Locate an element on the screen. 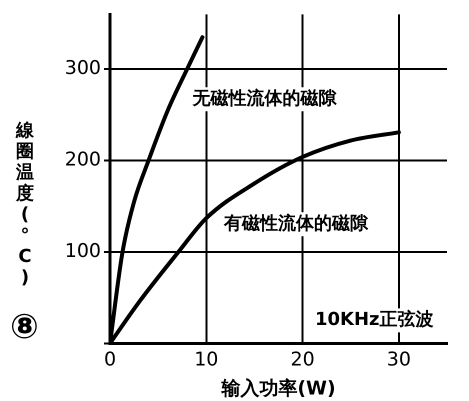  x-tick-label: 0 is located at coordinates (110, 359).